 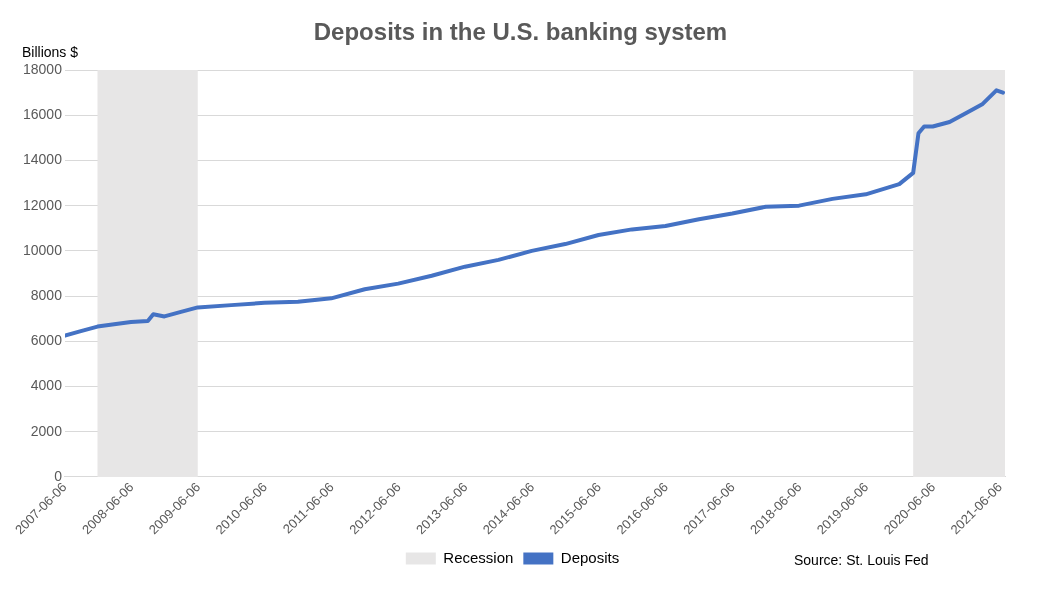 I want to click on y-tick-label: 6000, so click(x=46, y=340).